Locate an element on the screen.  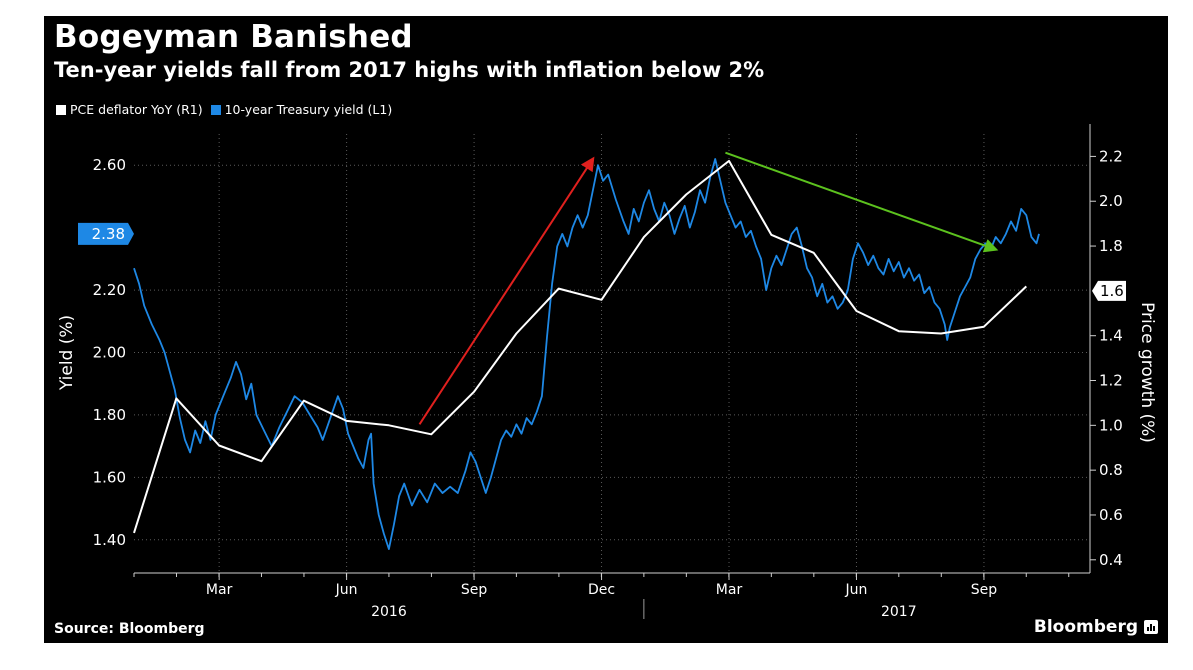
left-current-value-tag is located at coordinates (106, 233).